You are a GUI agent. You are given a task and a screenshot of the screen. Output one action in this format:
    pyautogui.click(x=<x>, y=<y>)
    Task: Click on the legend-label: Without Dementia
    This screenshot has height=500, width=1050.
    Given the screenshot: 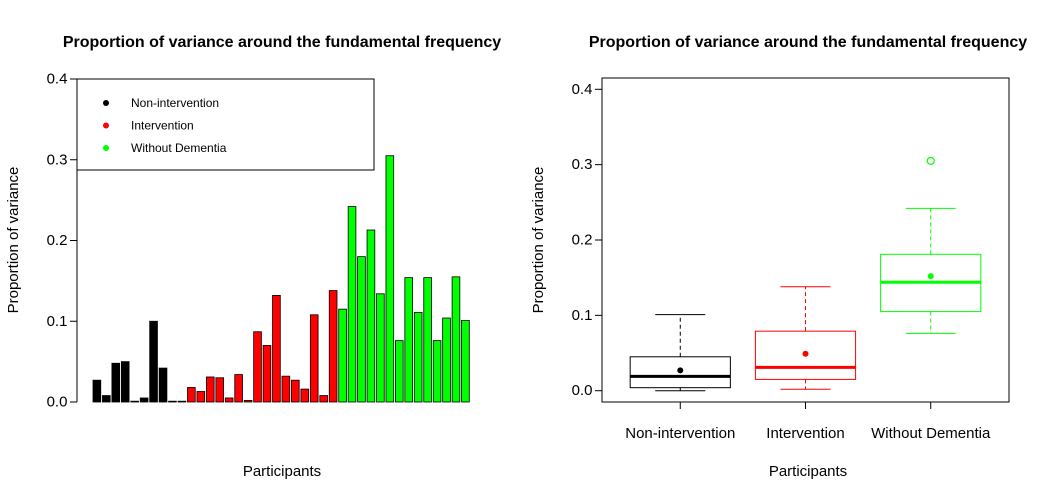 What is the action you would take?
    pyautogui.click(x=179, y=148)
    